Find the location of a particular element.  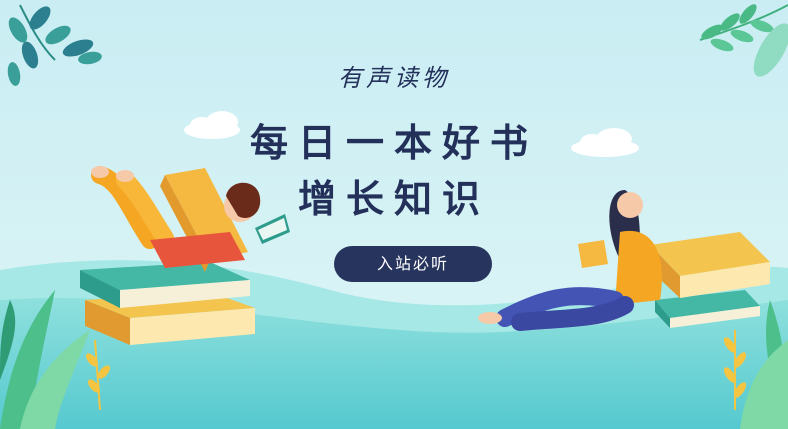

book-stack-right is located at coordinates (710, 280).